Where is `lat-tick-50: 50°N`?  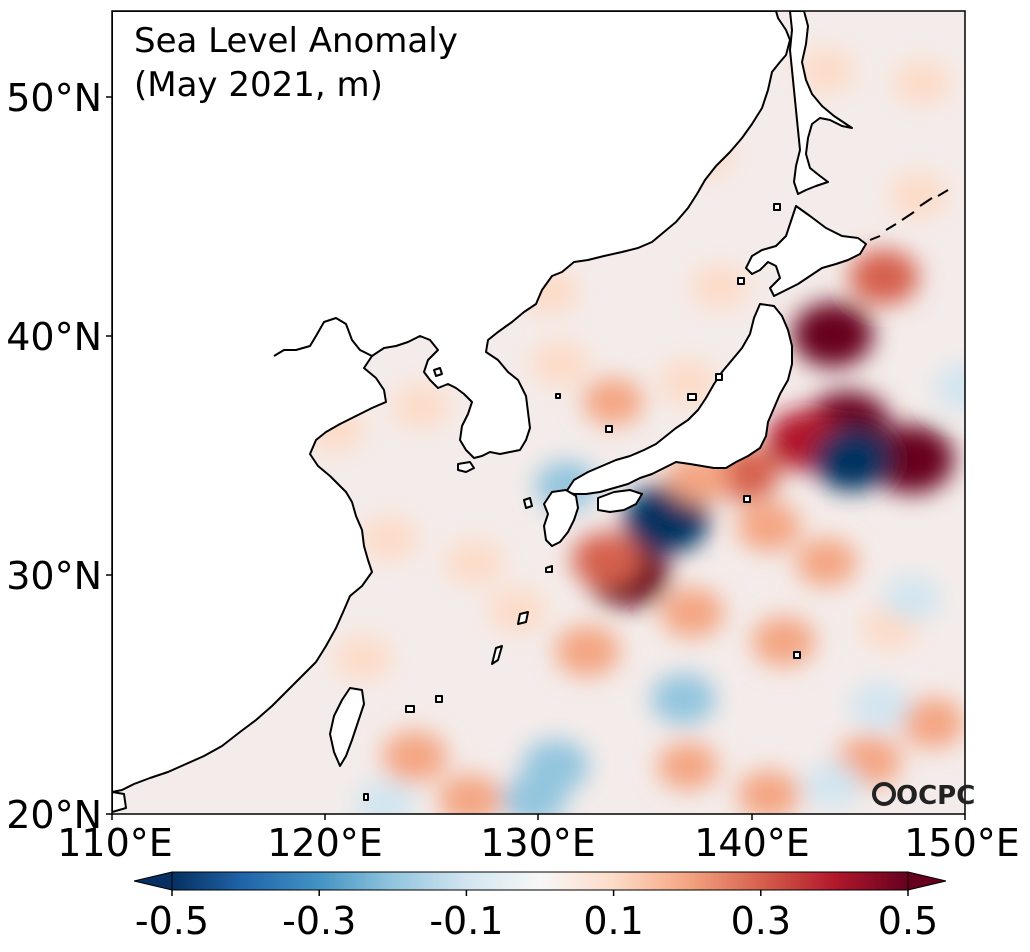 lat-tick-50: 50°N is located at coordinates (54, 98).